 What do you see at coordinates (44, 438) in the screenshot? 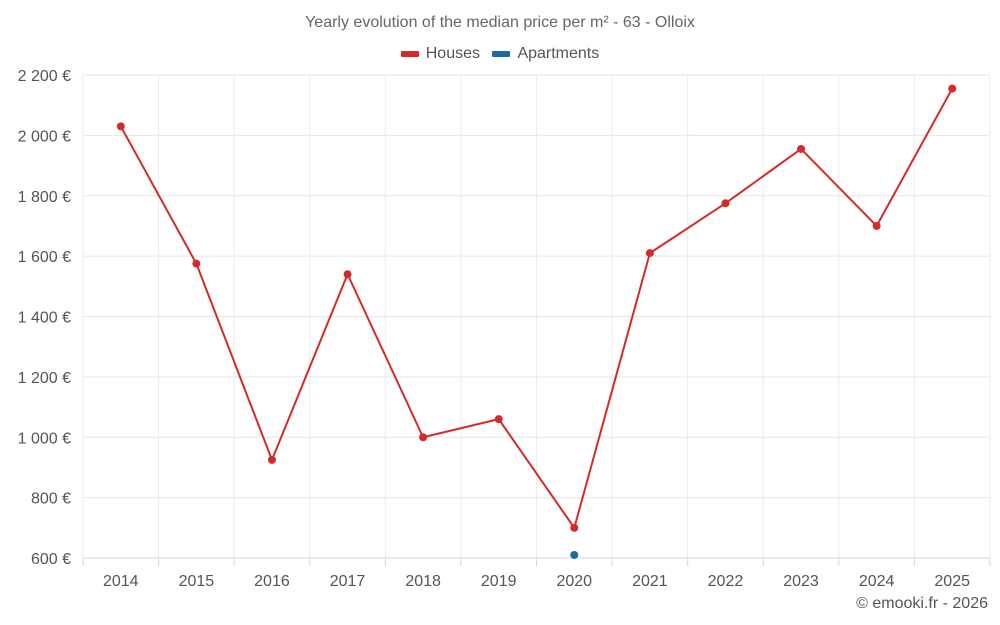
I see `y-tick-label: 1 000 €` at bounding box center [44, 438].